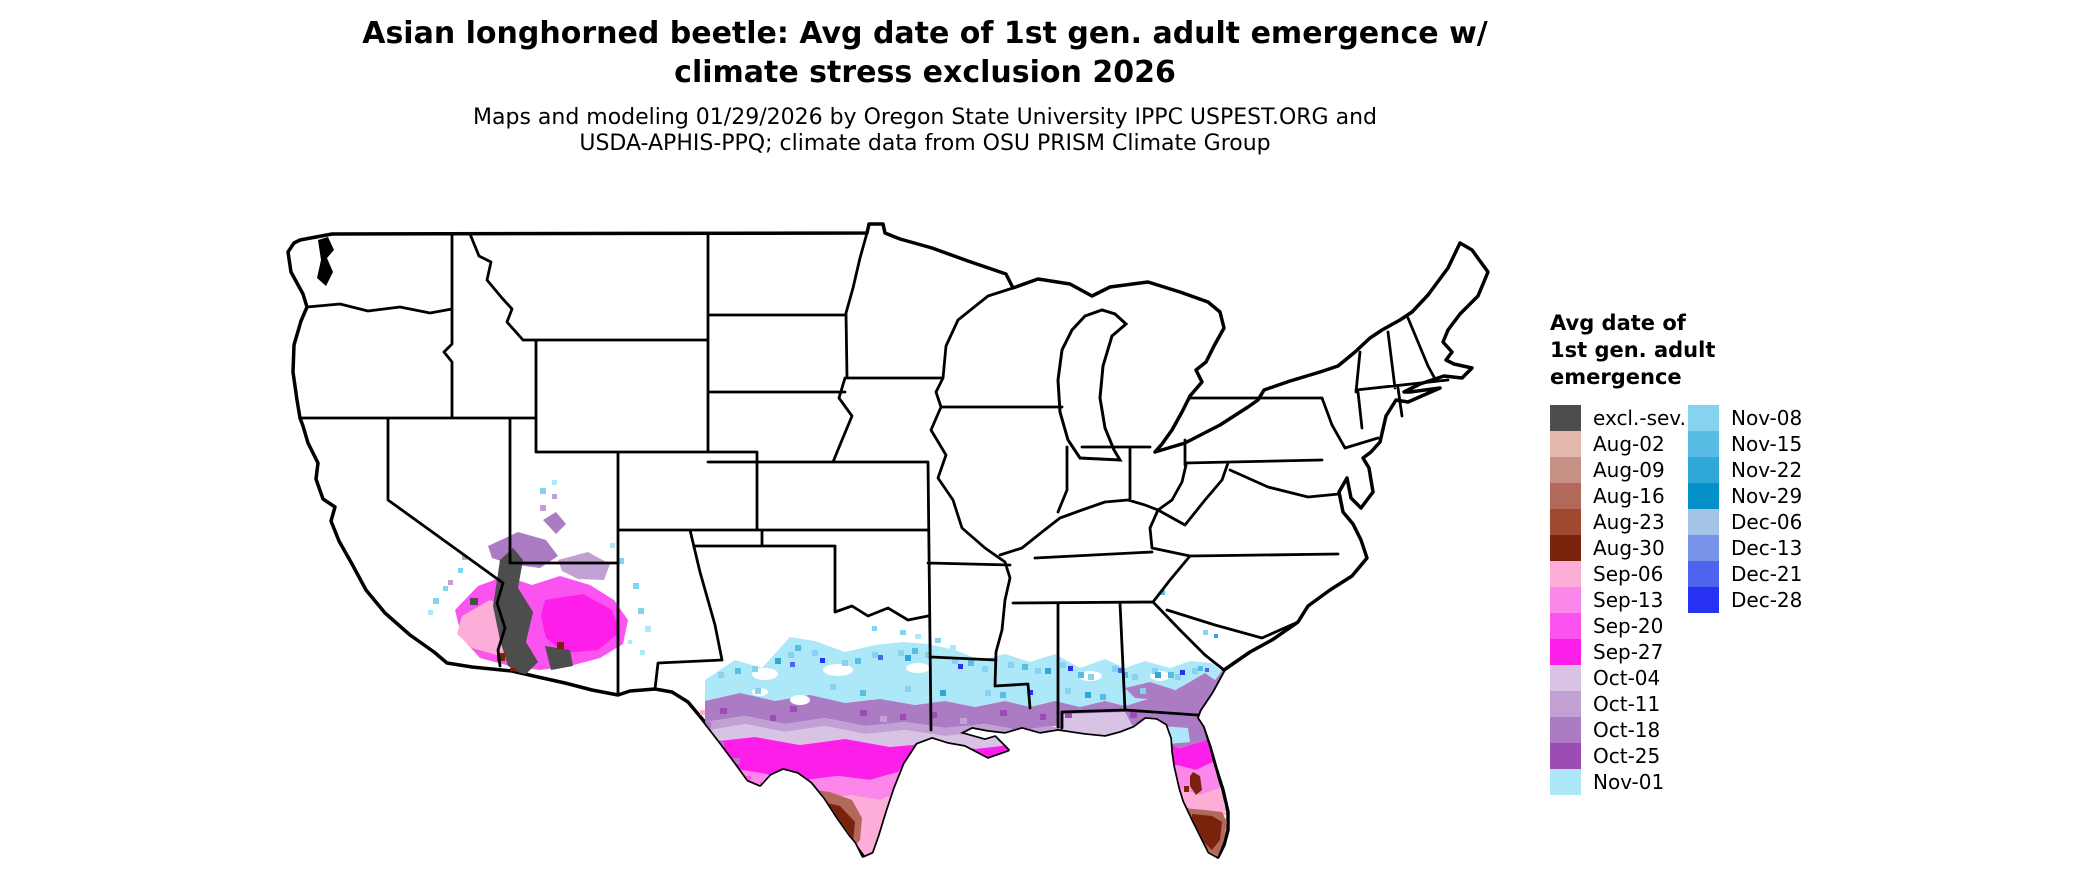 This screenshot has height=892, width=2100. Describe the element at coordinates (1627, 730) in the screenshot. I see `legend-label: Oct-18` at that location.